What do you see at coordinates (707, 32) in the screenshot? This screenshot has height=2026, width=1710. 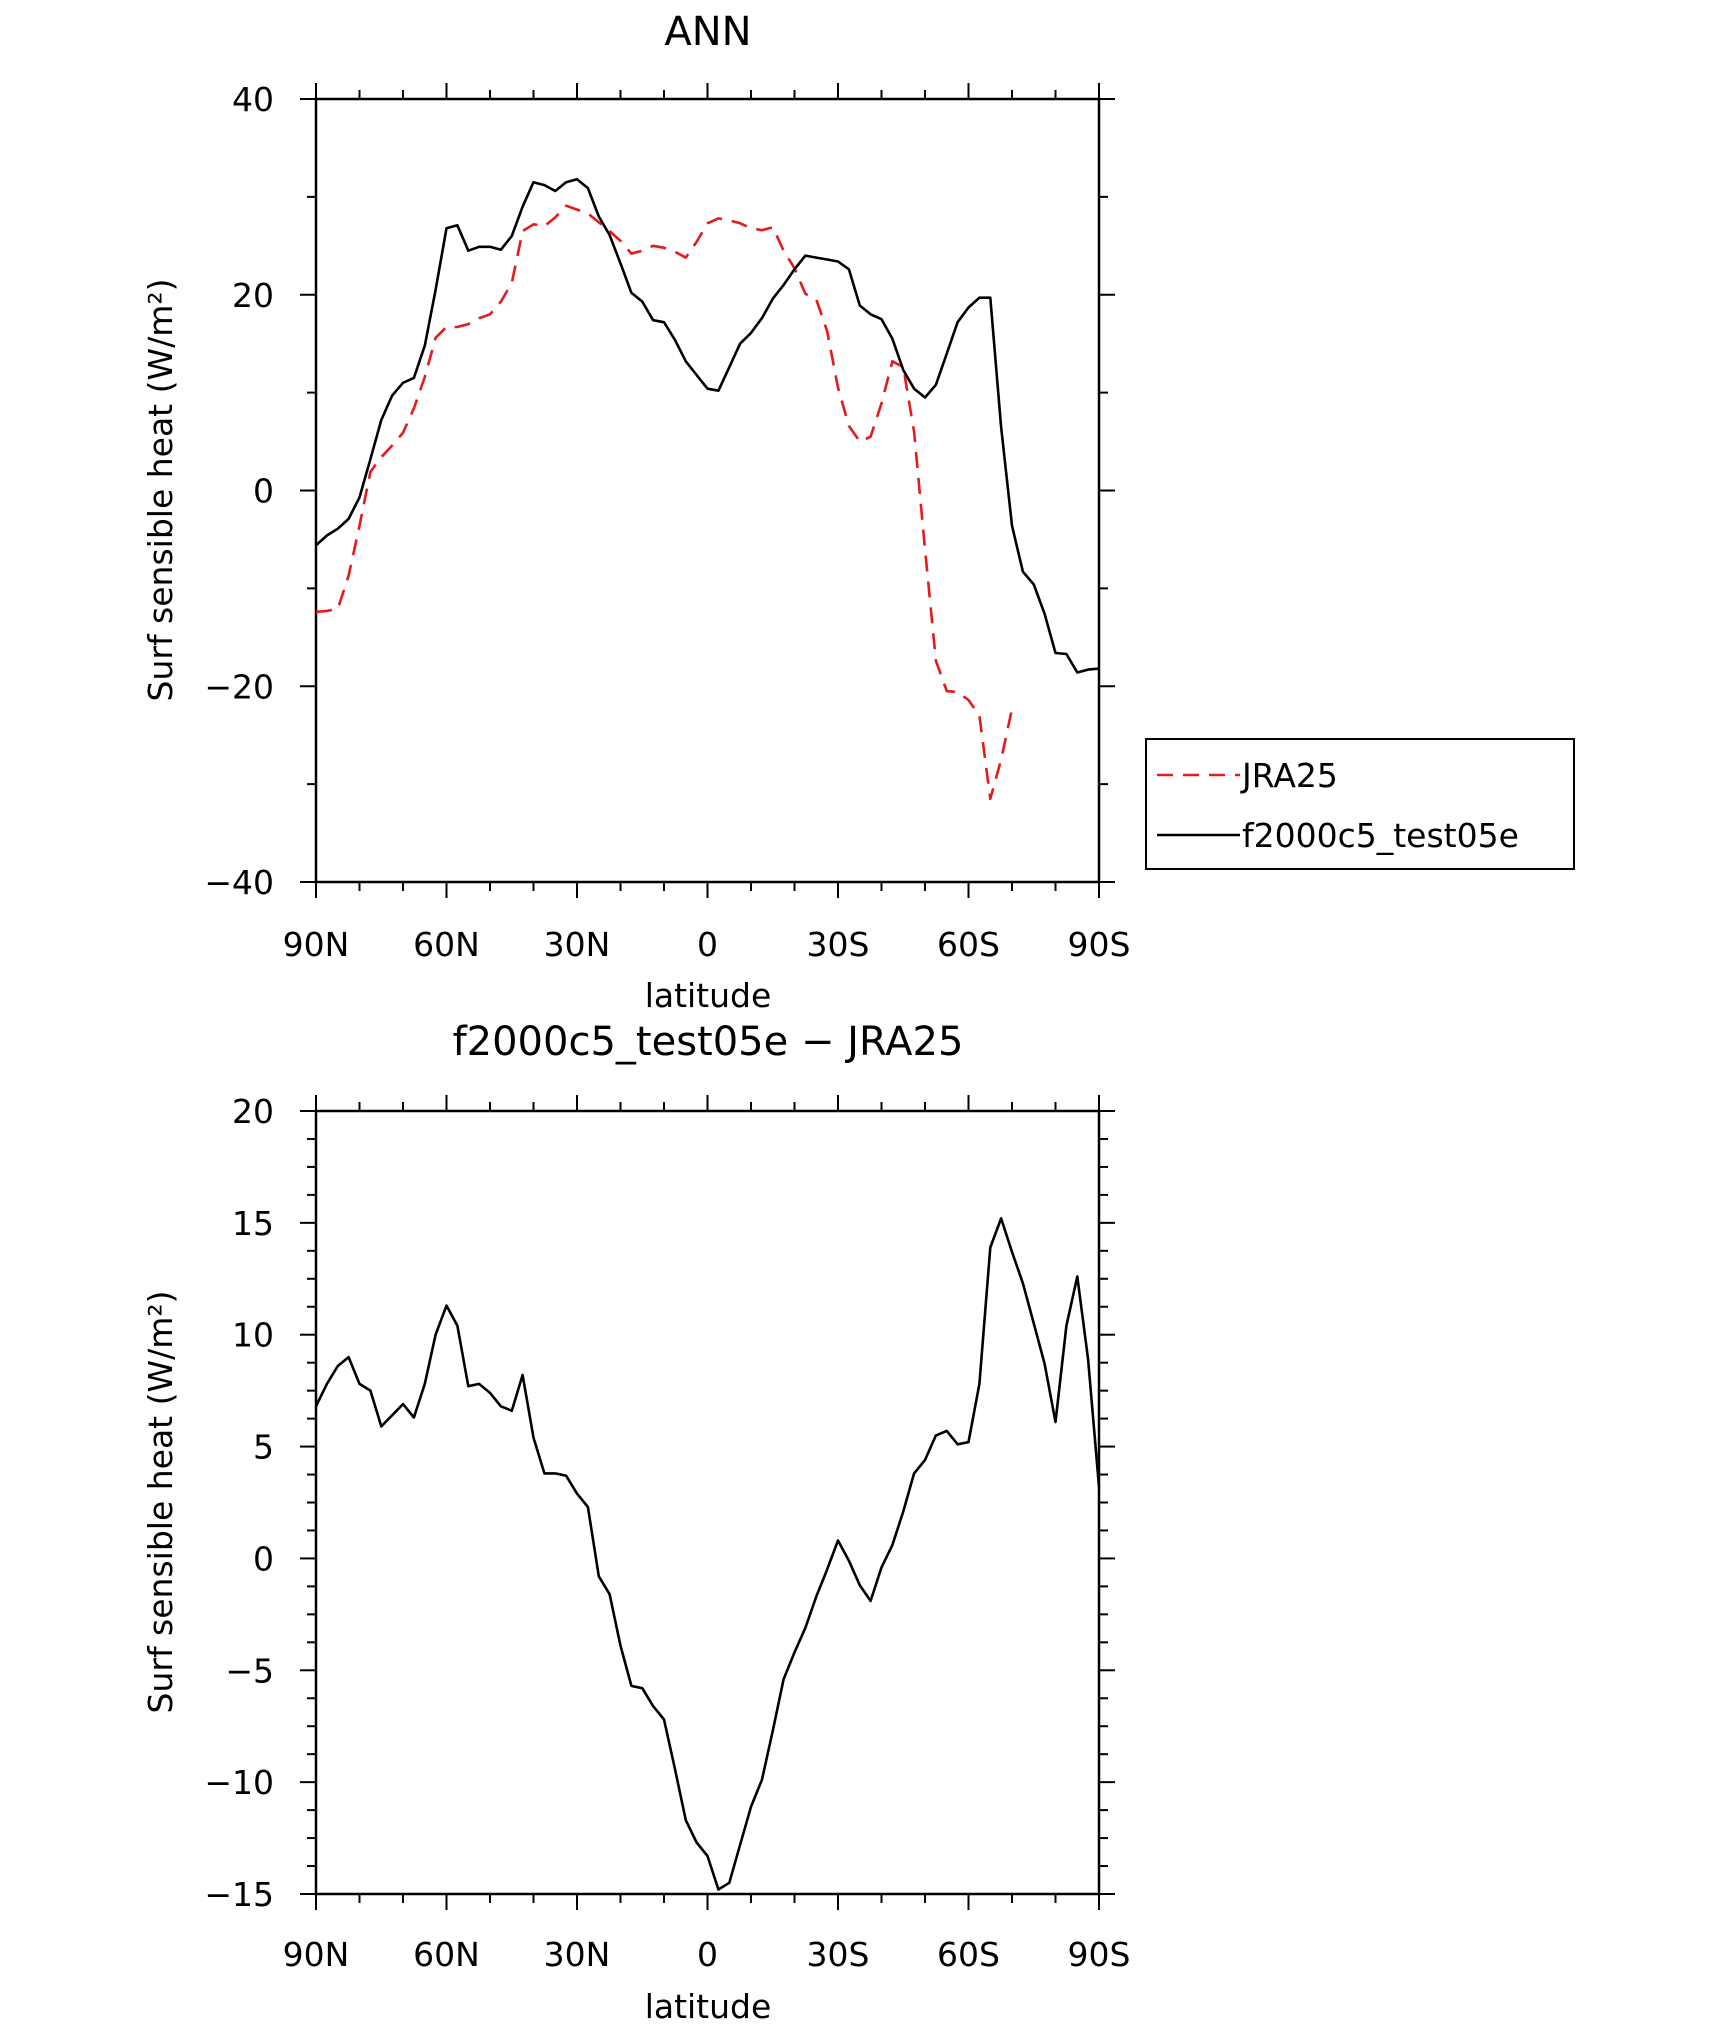 I see `chart-title: ANN` at bounding box center [707, 32].